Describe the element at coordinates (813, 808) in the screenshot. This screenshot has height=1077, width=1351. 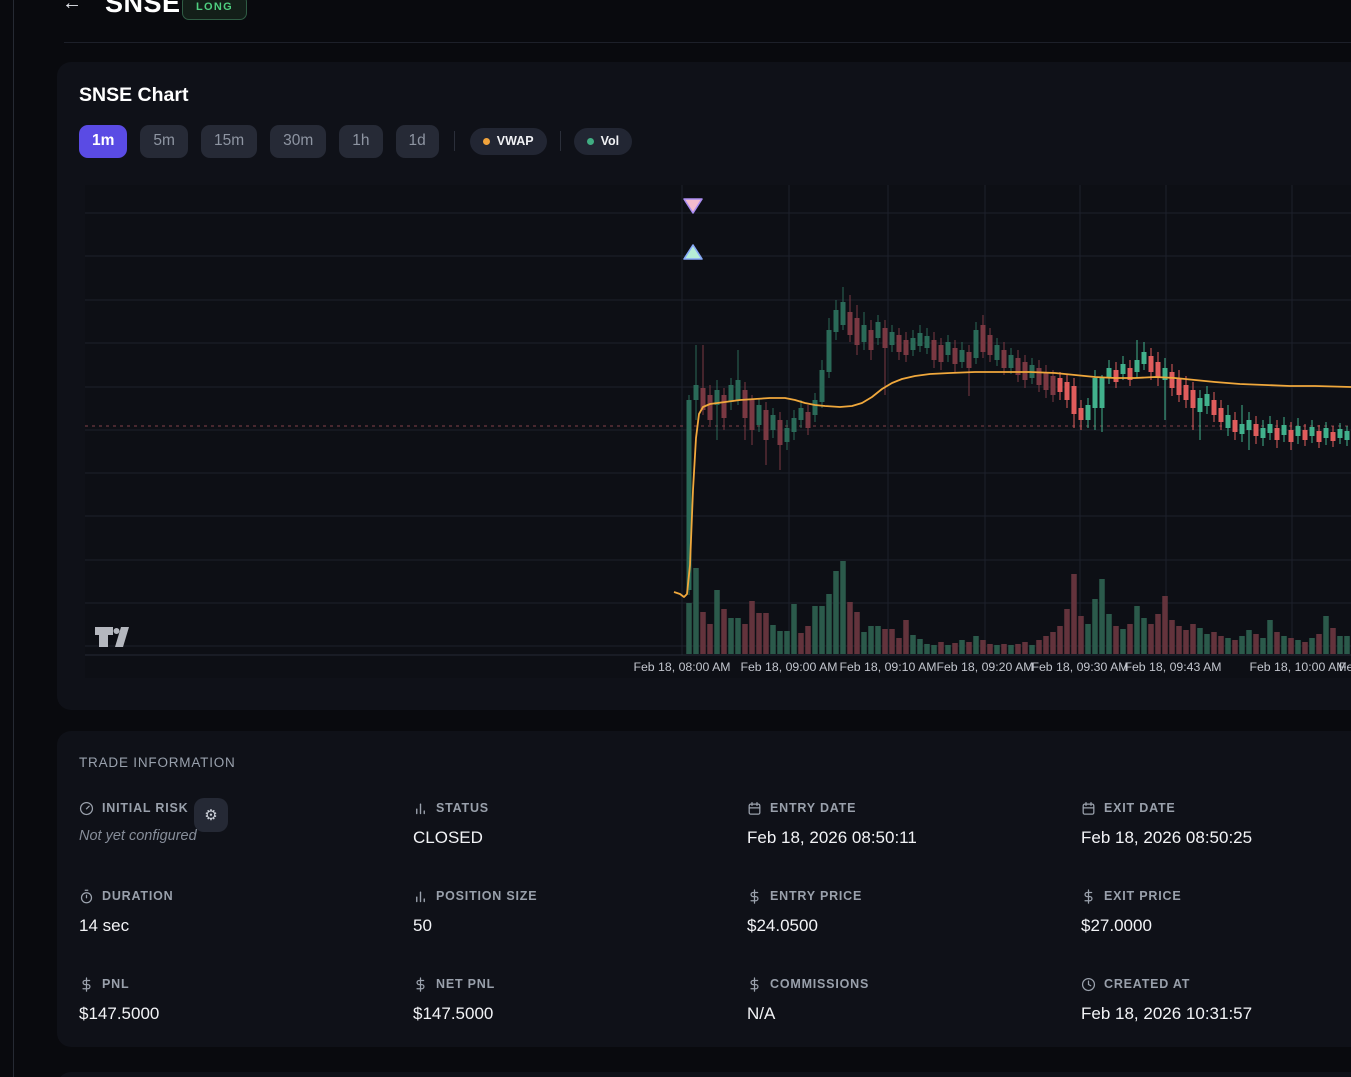
I see `info-label: ENTRY DATE` at that location.